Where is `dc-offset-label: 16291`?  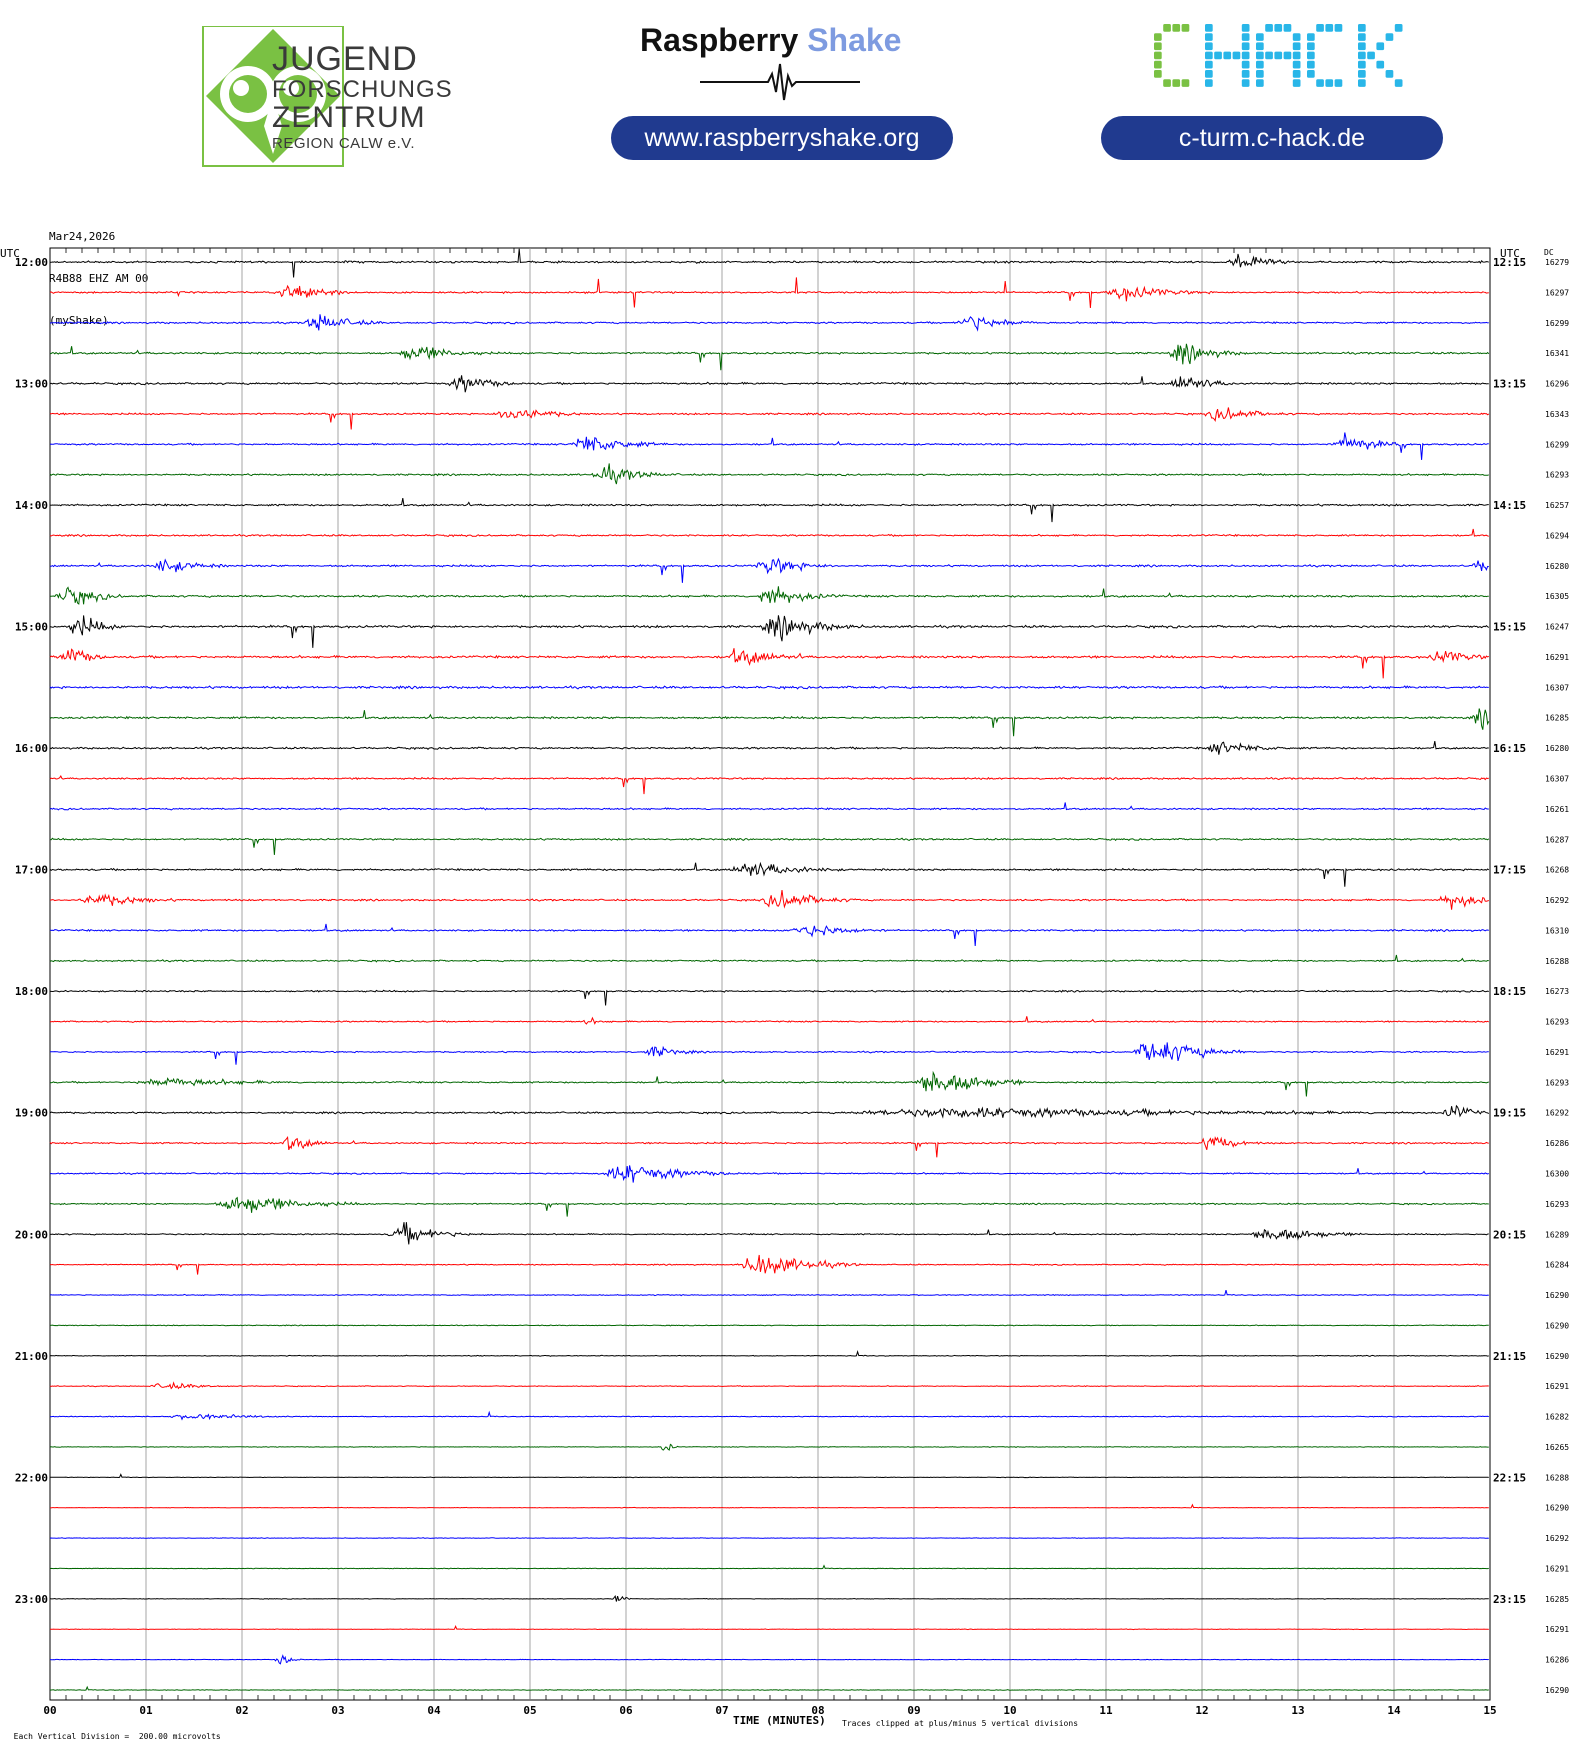
dc-offset-label: 16291 is located at coordinates (1557, 657).